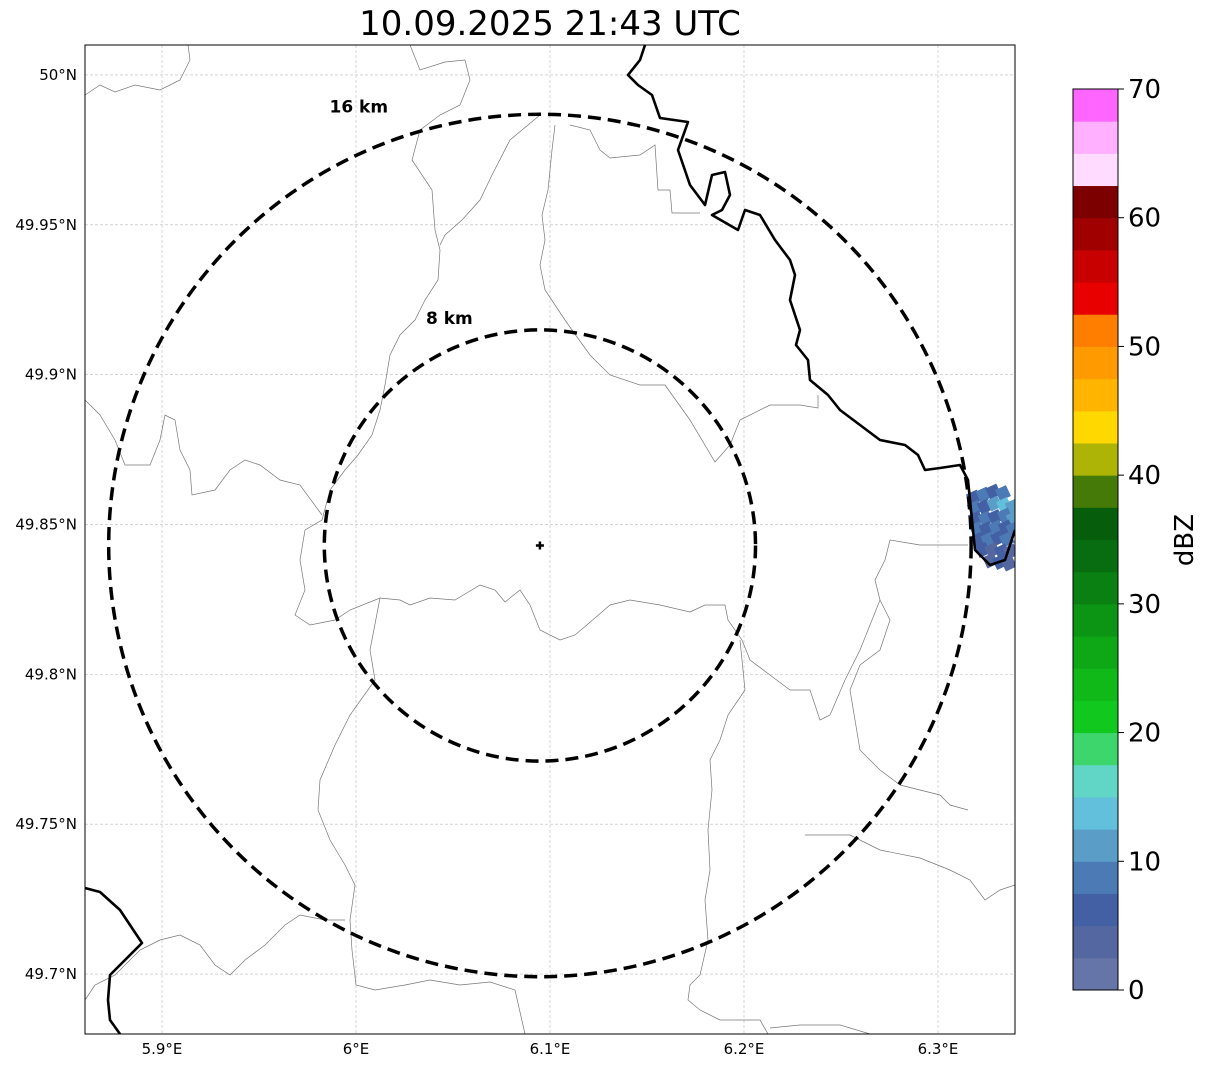 The height and width of the screenshot is (1069, 1207). Describe the element at coordinates (938, 1049) in the screenshot. I see `x-tick-label: 6.3°E` at that location.